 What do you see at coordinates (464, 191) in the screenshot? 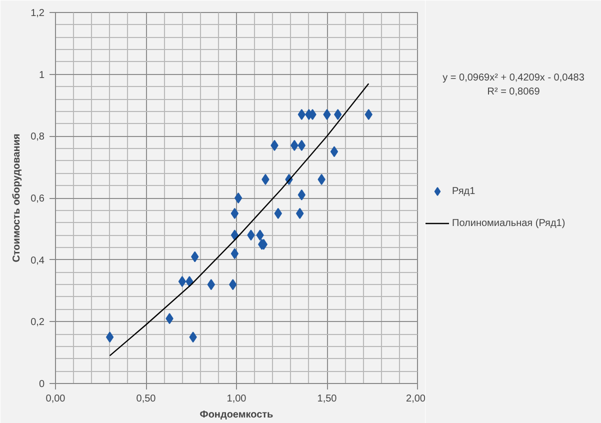
I see `legend-label: Ряд1` at bounding box center [464, 191].